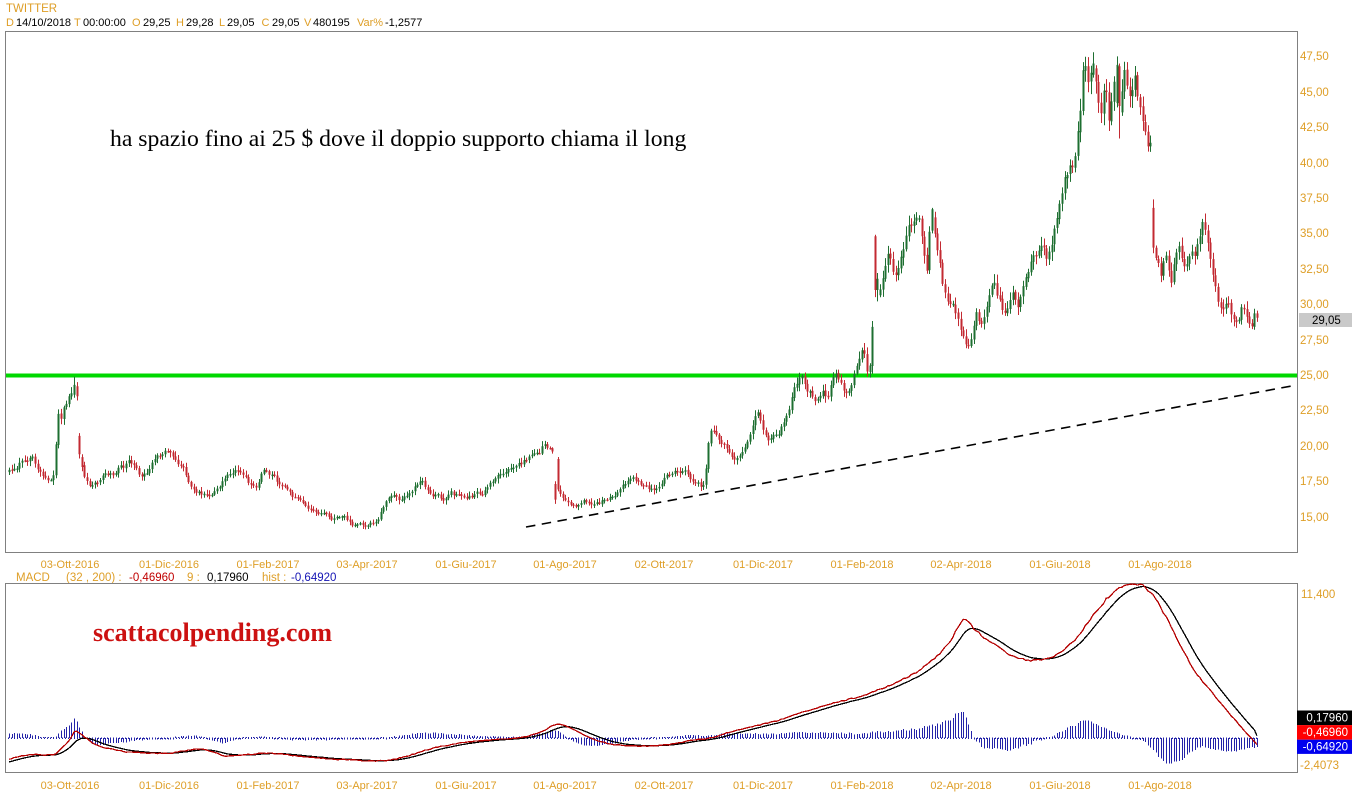 The width and height of the screenshot is (1352, 800). What do you see at coordinates (193, 578) in the screenshot?
I see `svg-text: 9 :` at bounding box center [193, 578].